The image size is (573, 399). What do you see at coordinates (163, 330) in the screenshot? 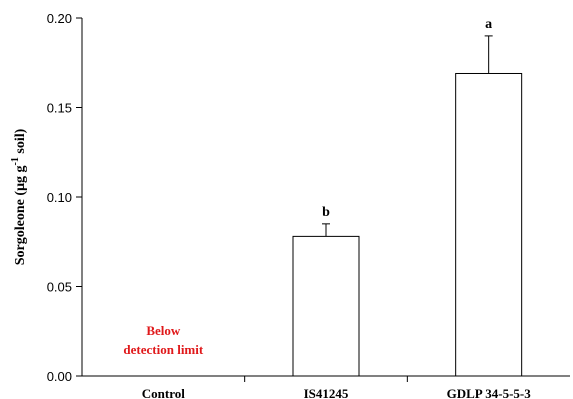
I see `annotation-line-1: Below` at bounding box center [163, 330].